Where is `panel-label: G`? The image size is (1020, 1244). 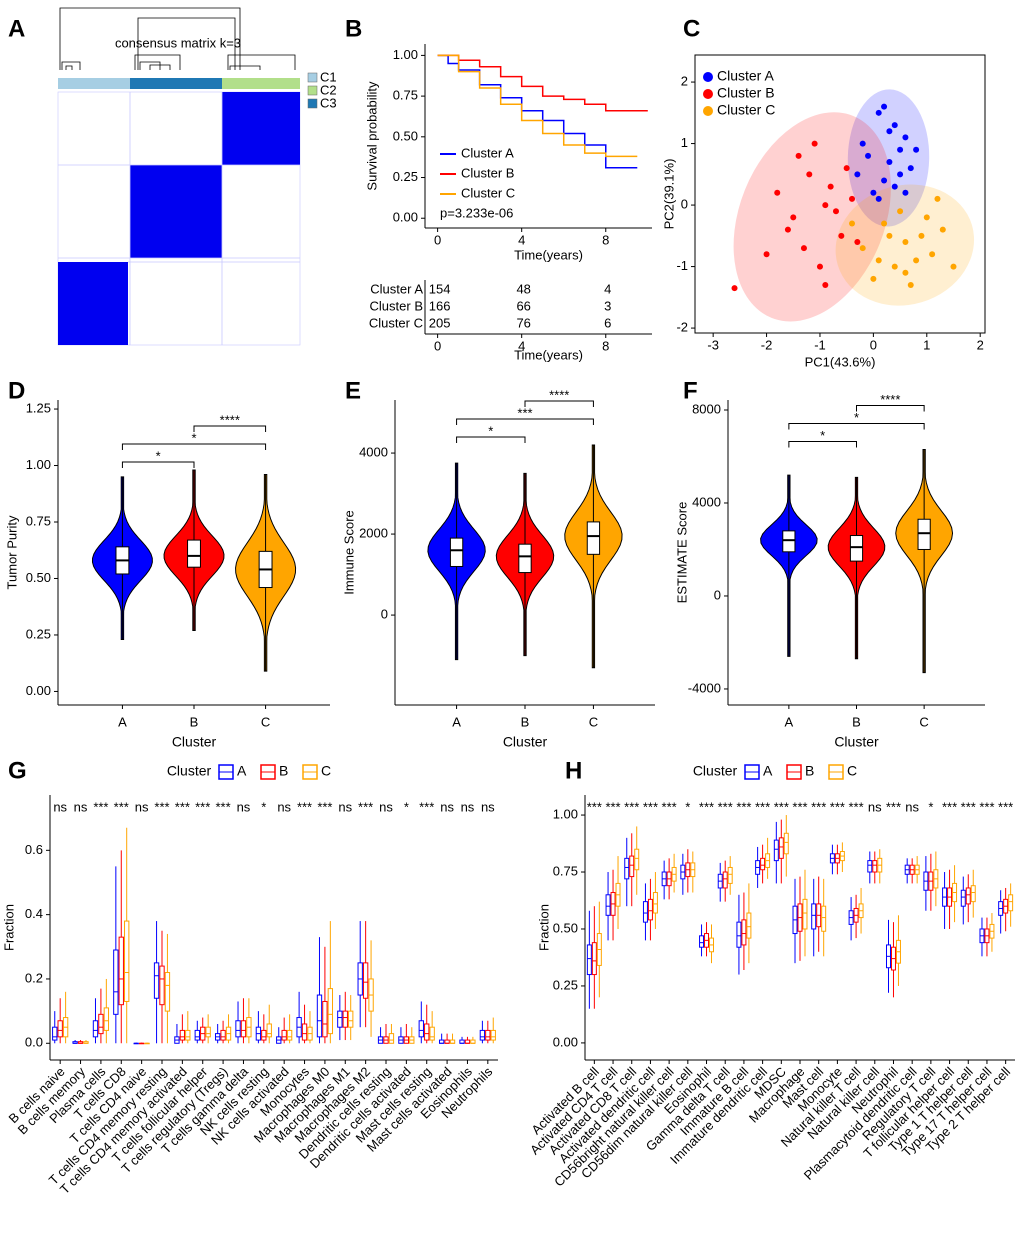
panel-label: G is located at coordinates (17, 770).